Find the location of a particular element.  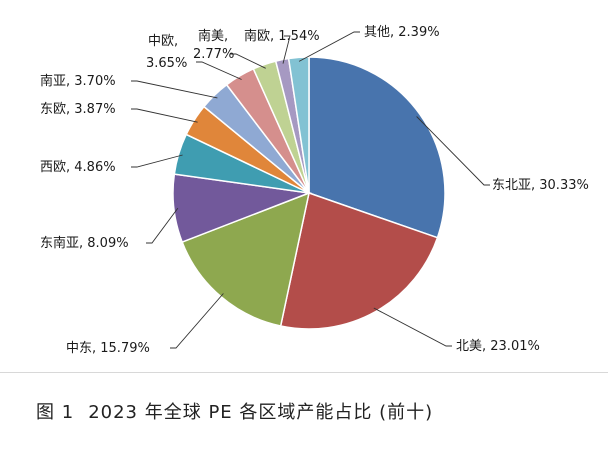

figure-caption: 图 1 2023 年全球 PE 各区域产能占比 (前十) is located at coordinates (241, 411).